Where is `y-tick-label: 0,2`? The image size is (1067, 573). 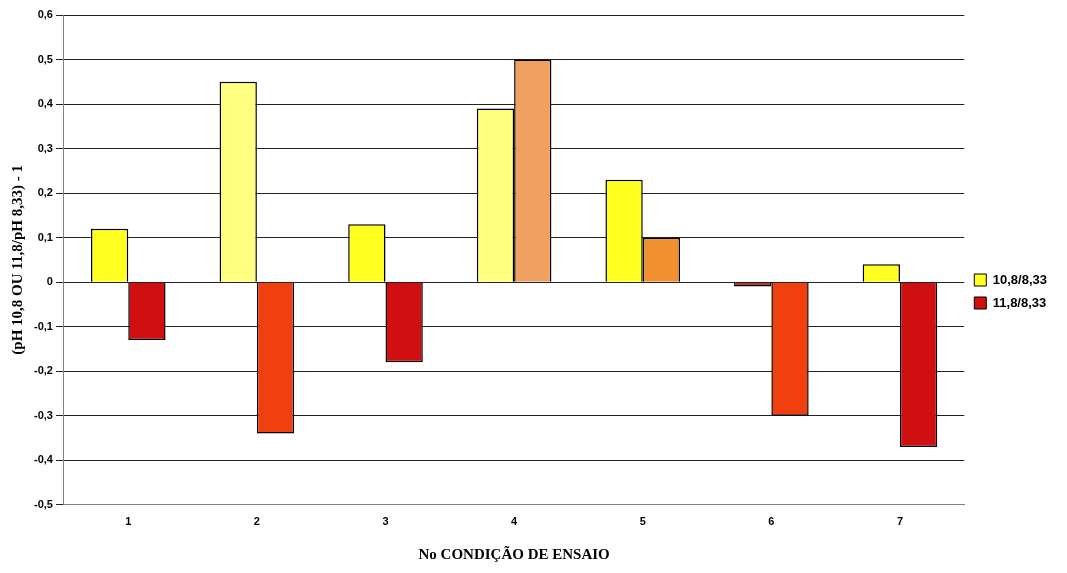 y-tick-label: 0,2 is located at coordinates (45, 192).